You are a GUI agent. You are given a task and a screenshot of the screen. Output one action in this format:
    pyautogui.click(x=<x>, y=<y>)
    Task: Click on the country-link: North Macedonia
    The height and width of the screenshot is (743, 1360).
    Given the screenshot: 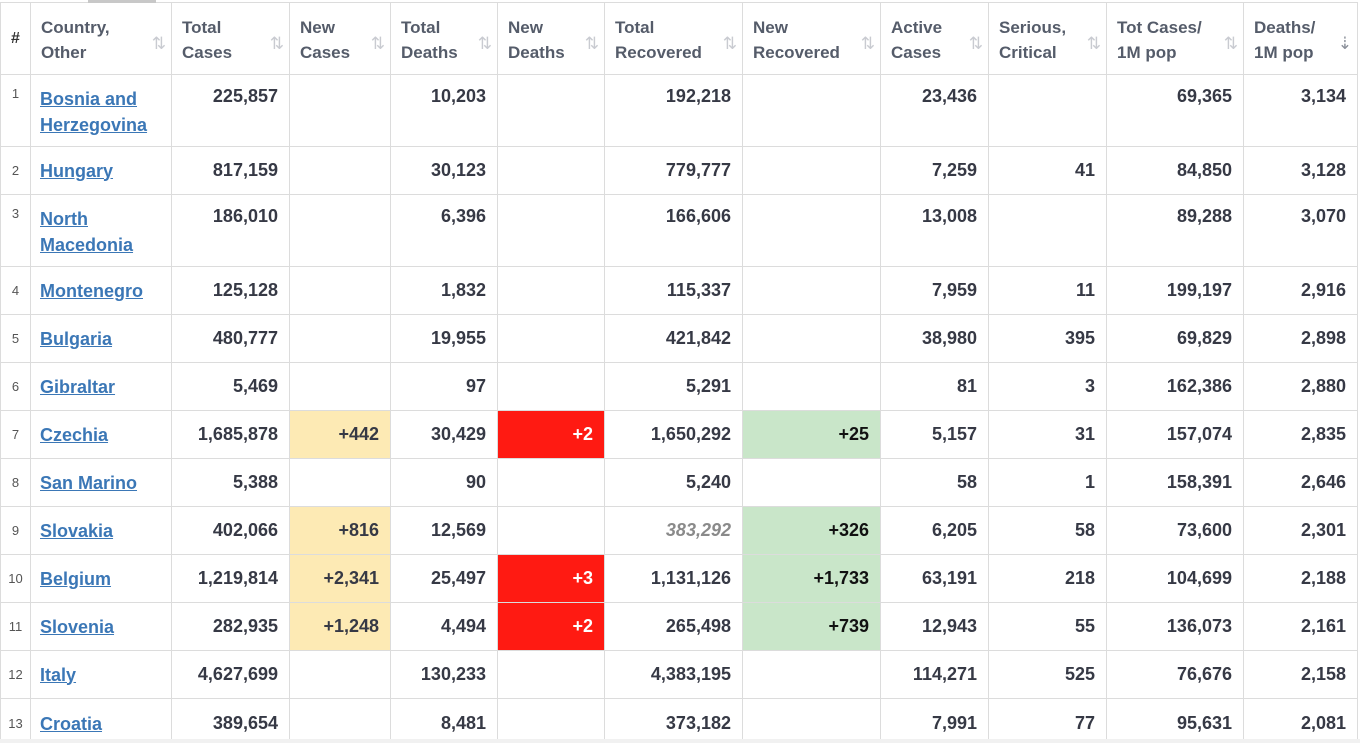 What is the action you would take?
    pyautogui.click(x=87, y=232)
    